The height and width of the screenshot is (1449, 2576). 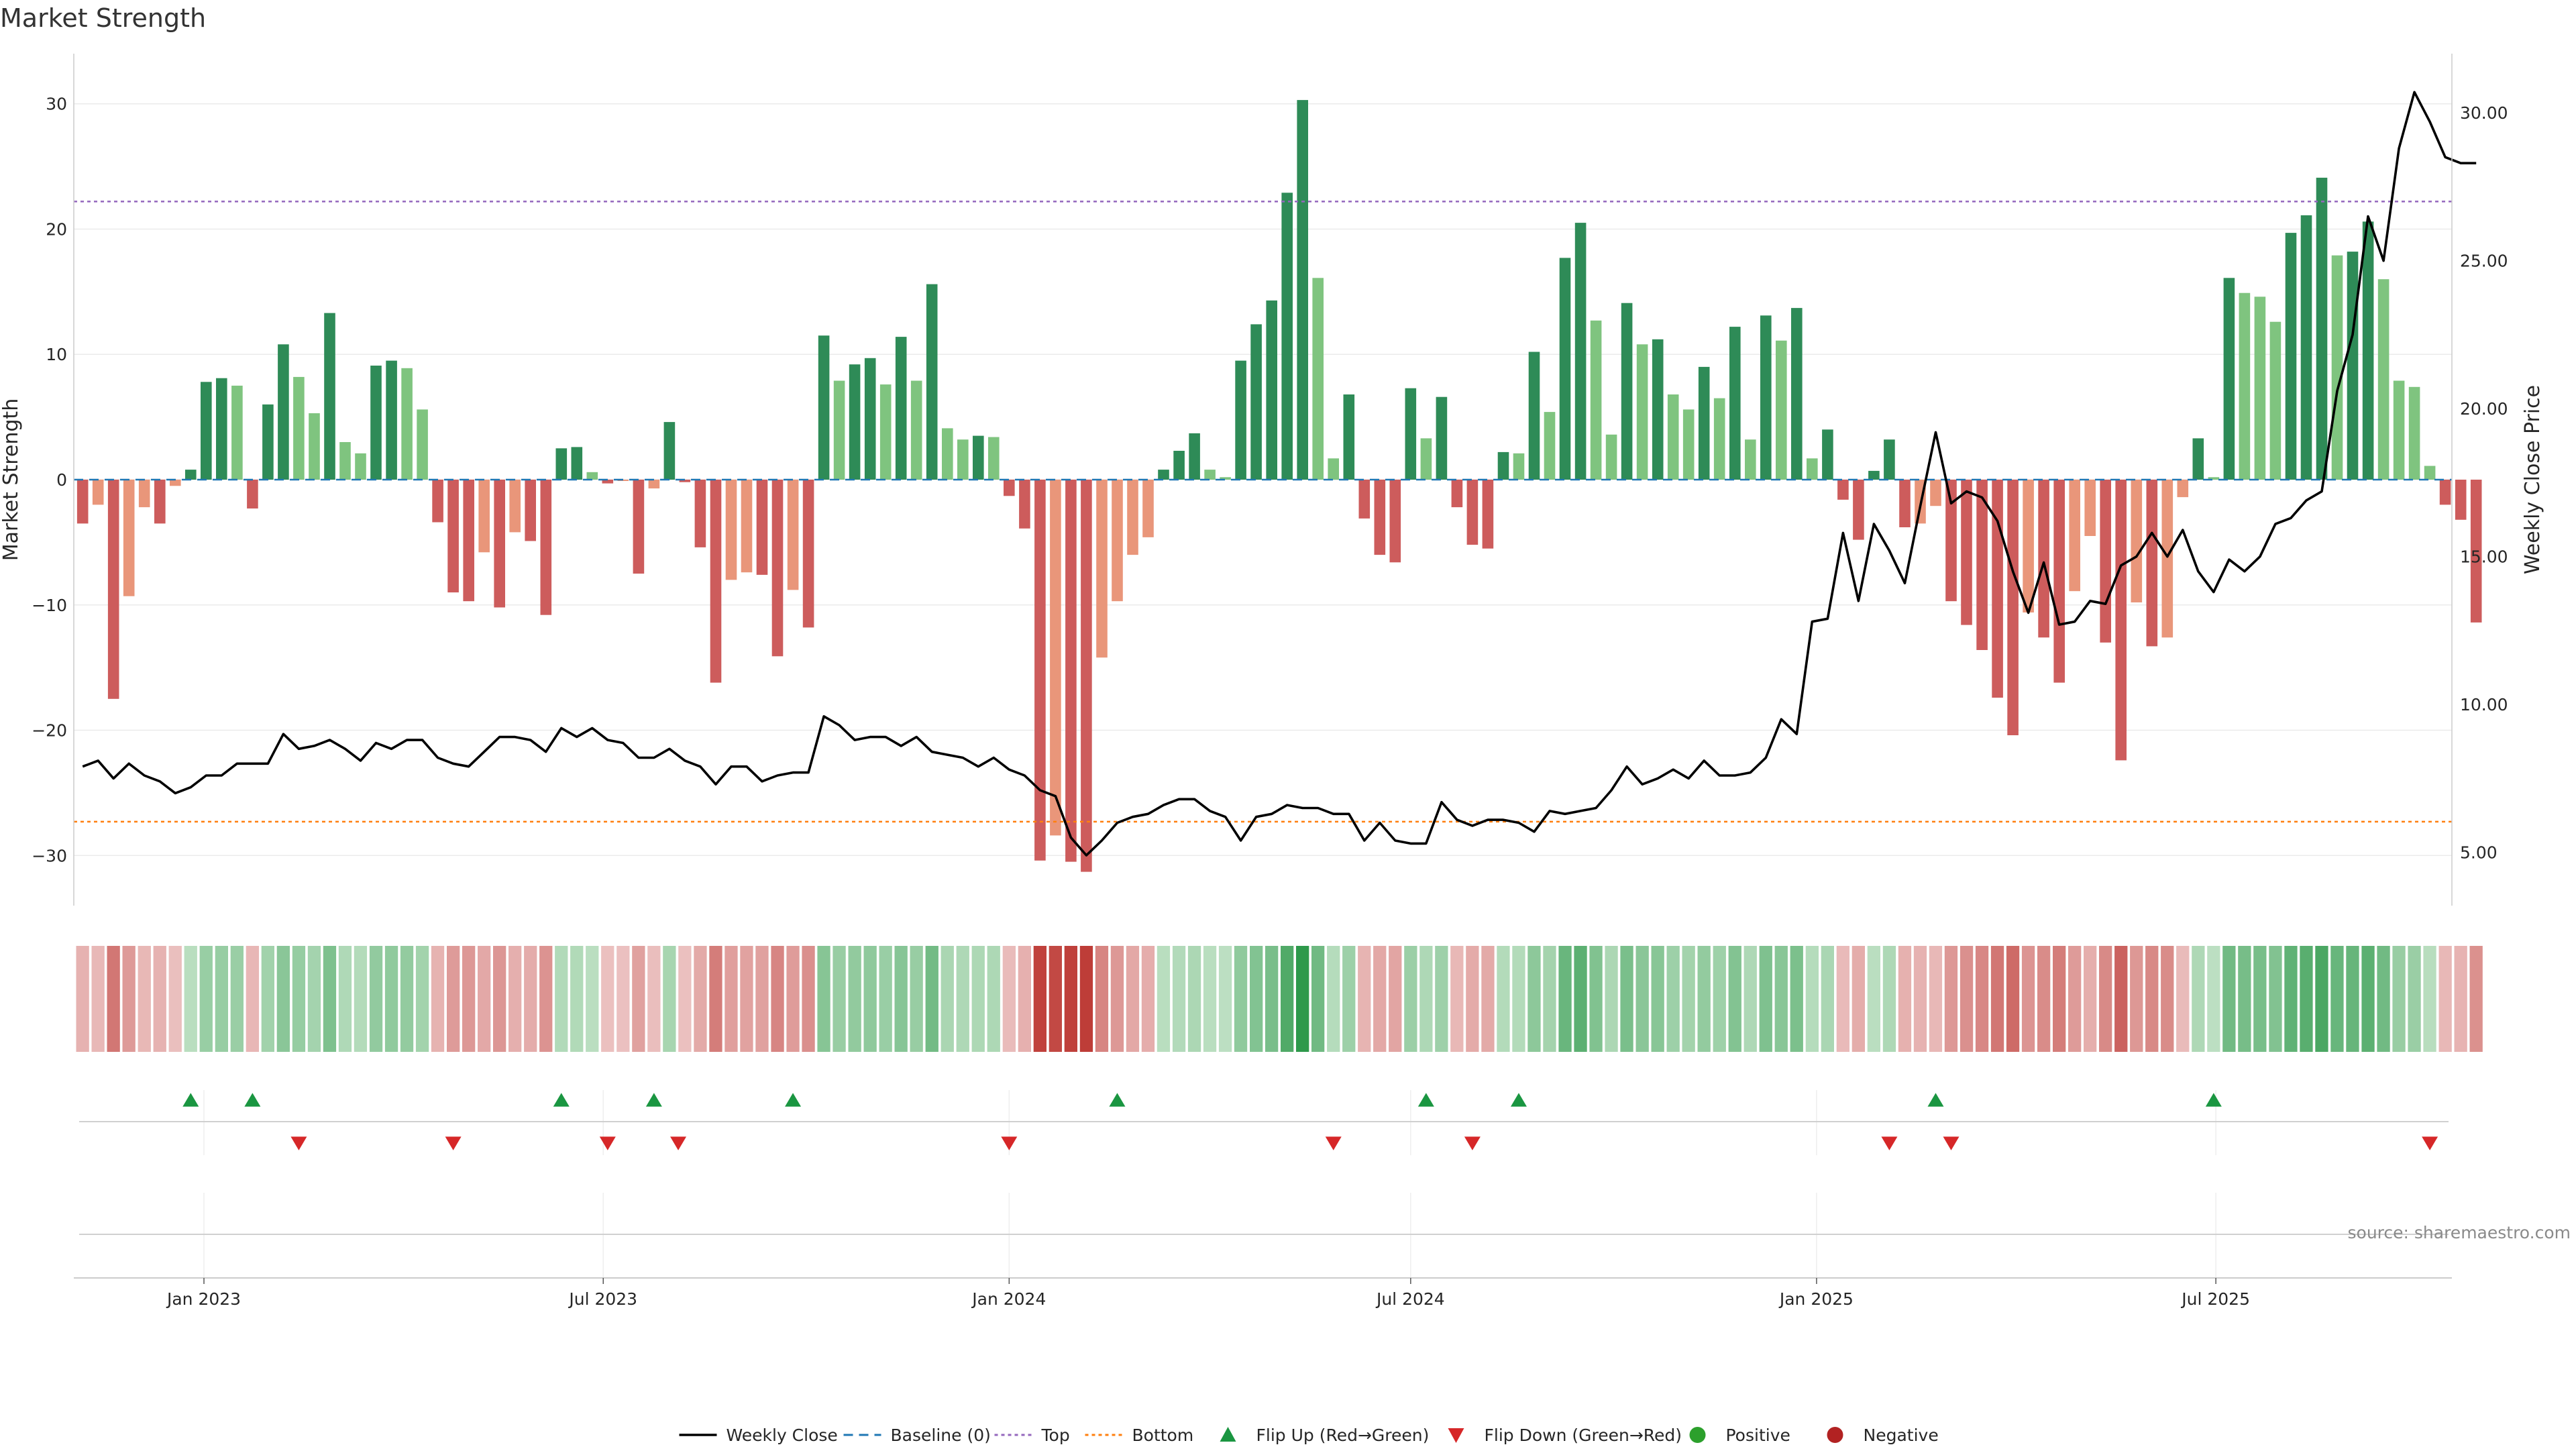 I want to click on strength-heatmap-strip, so click(x=1279, y=999).